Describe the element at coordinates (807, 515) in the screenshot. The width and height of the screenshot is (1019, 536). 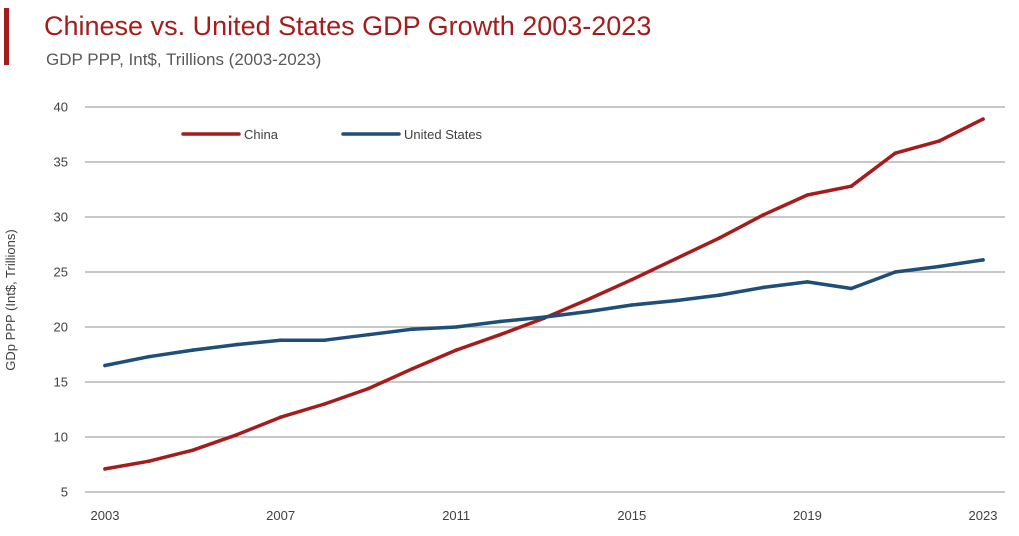
I see `x-tick-label: 2019` at that location.